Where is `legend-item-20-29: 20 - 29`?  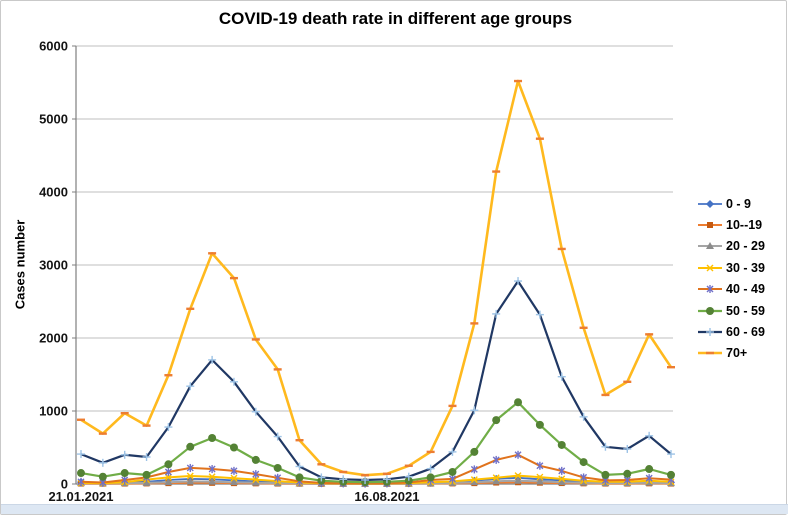
legend-item-20-29: 20 - 29 is located at coordinates (731, 246).